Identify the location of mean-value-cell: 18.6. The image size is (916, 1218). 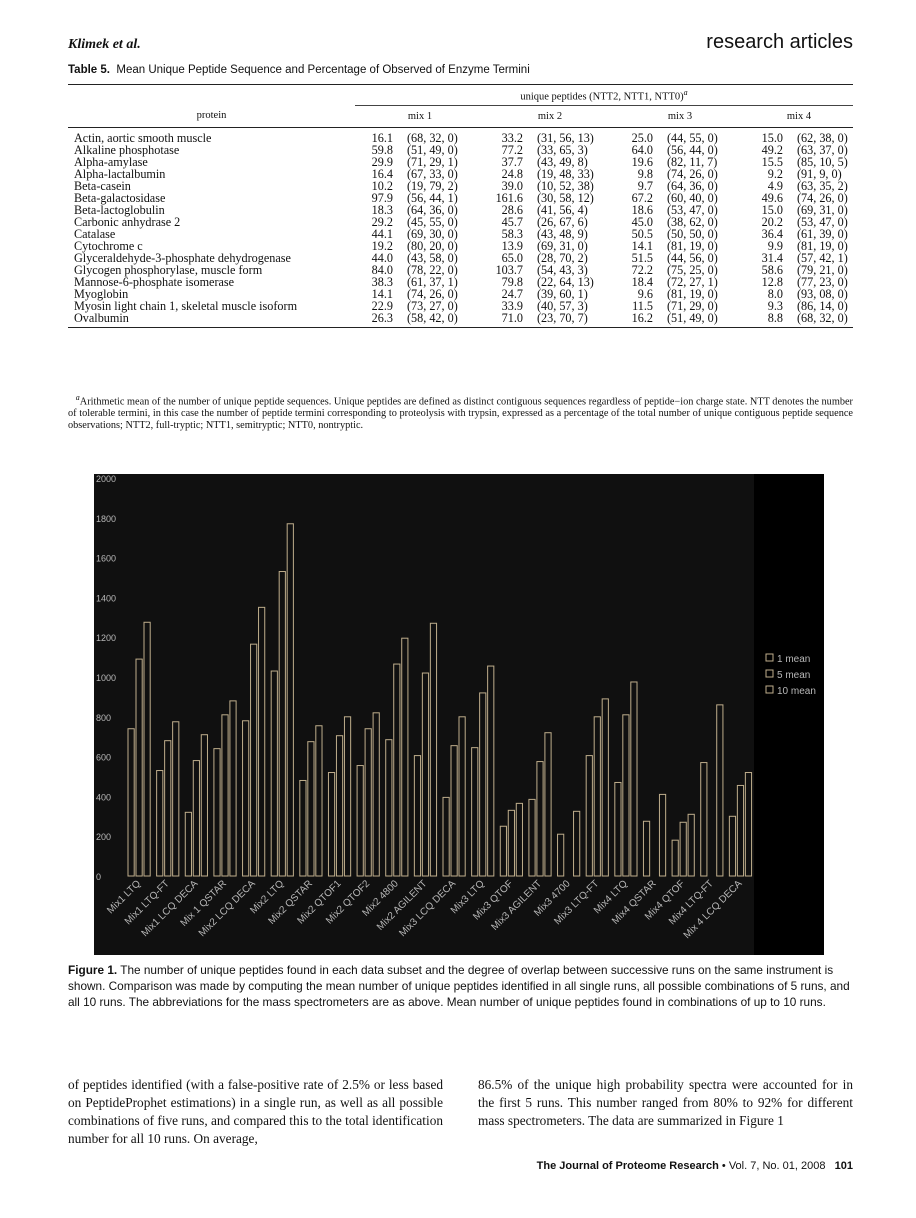
(642, 210).